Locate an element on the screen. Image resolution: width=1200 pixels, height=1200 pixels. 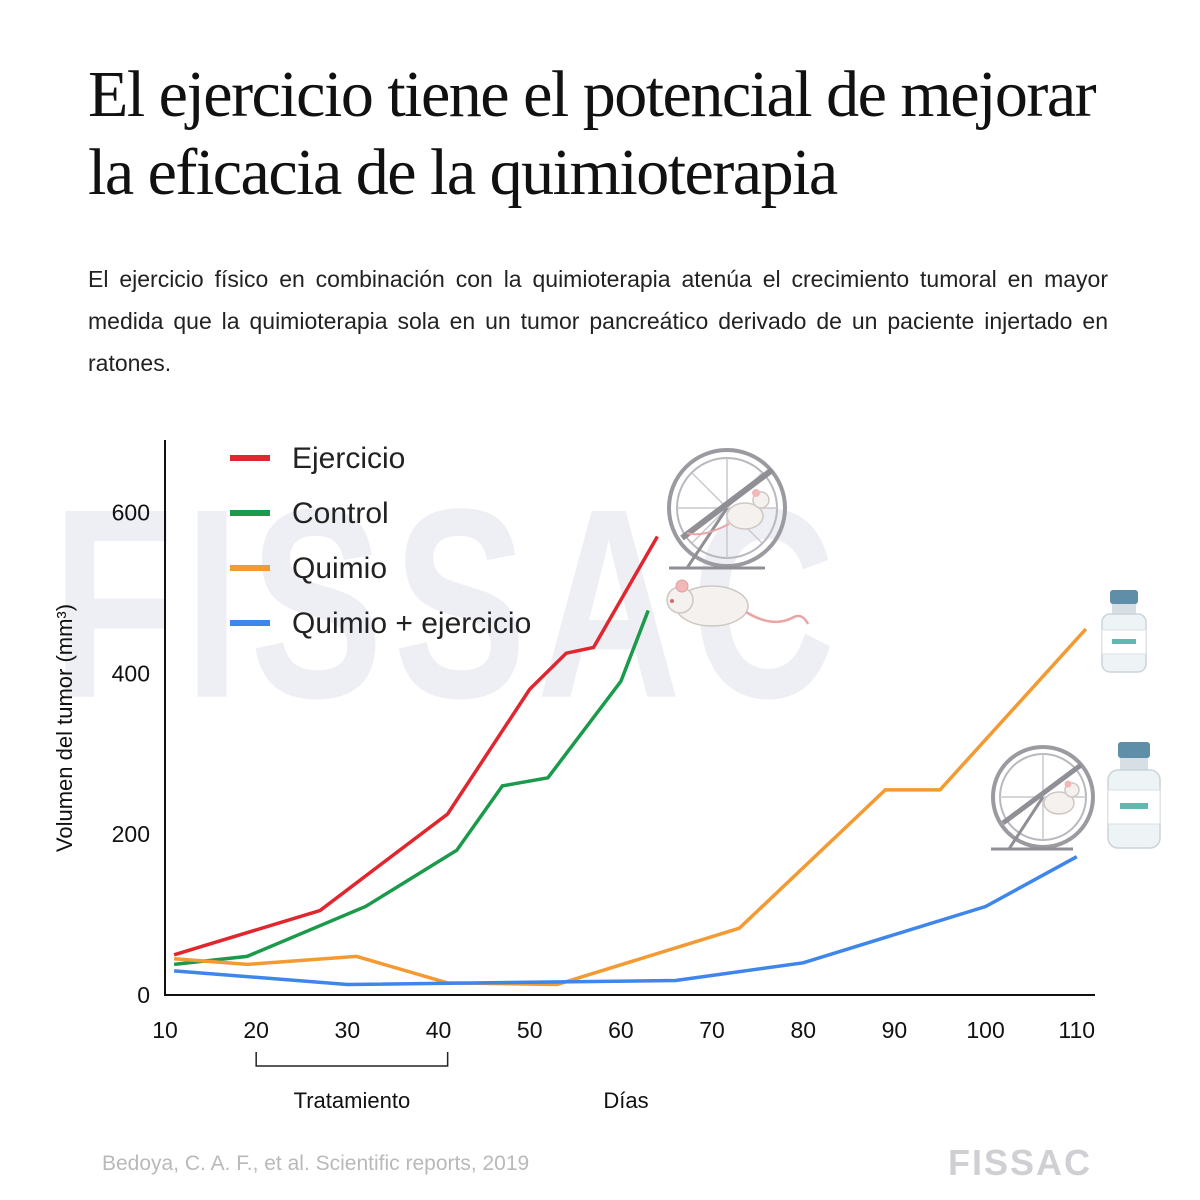
legend-label-1: Control is located at coordinates (340, 513).